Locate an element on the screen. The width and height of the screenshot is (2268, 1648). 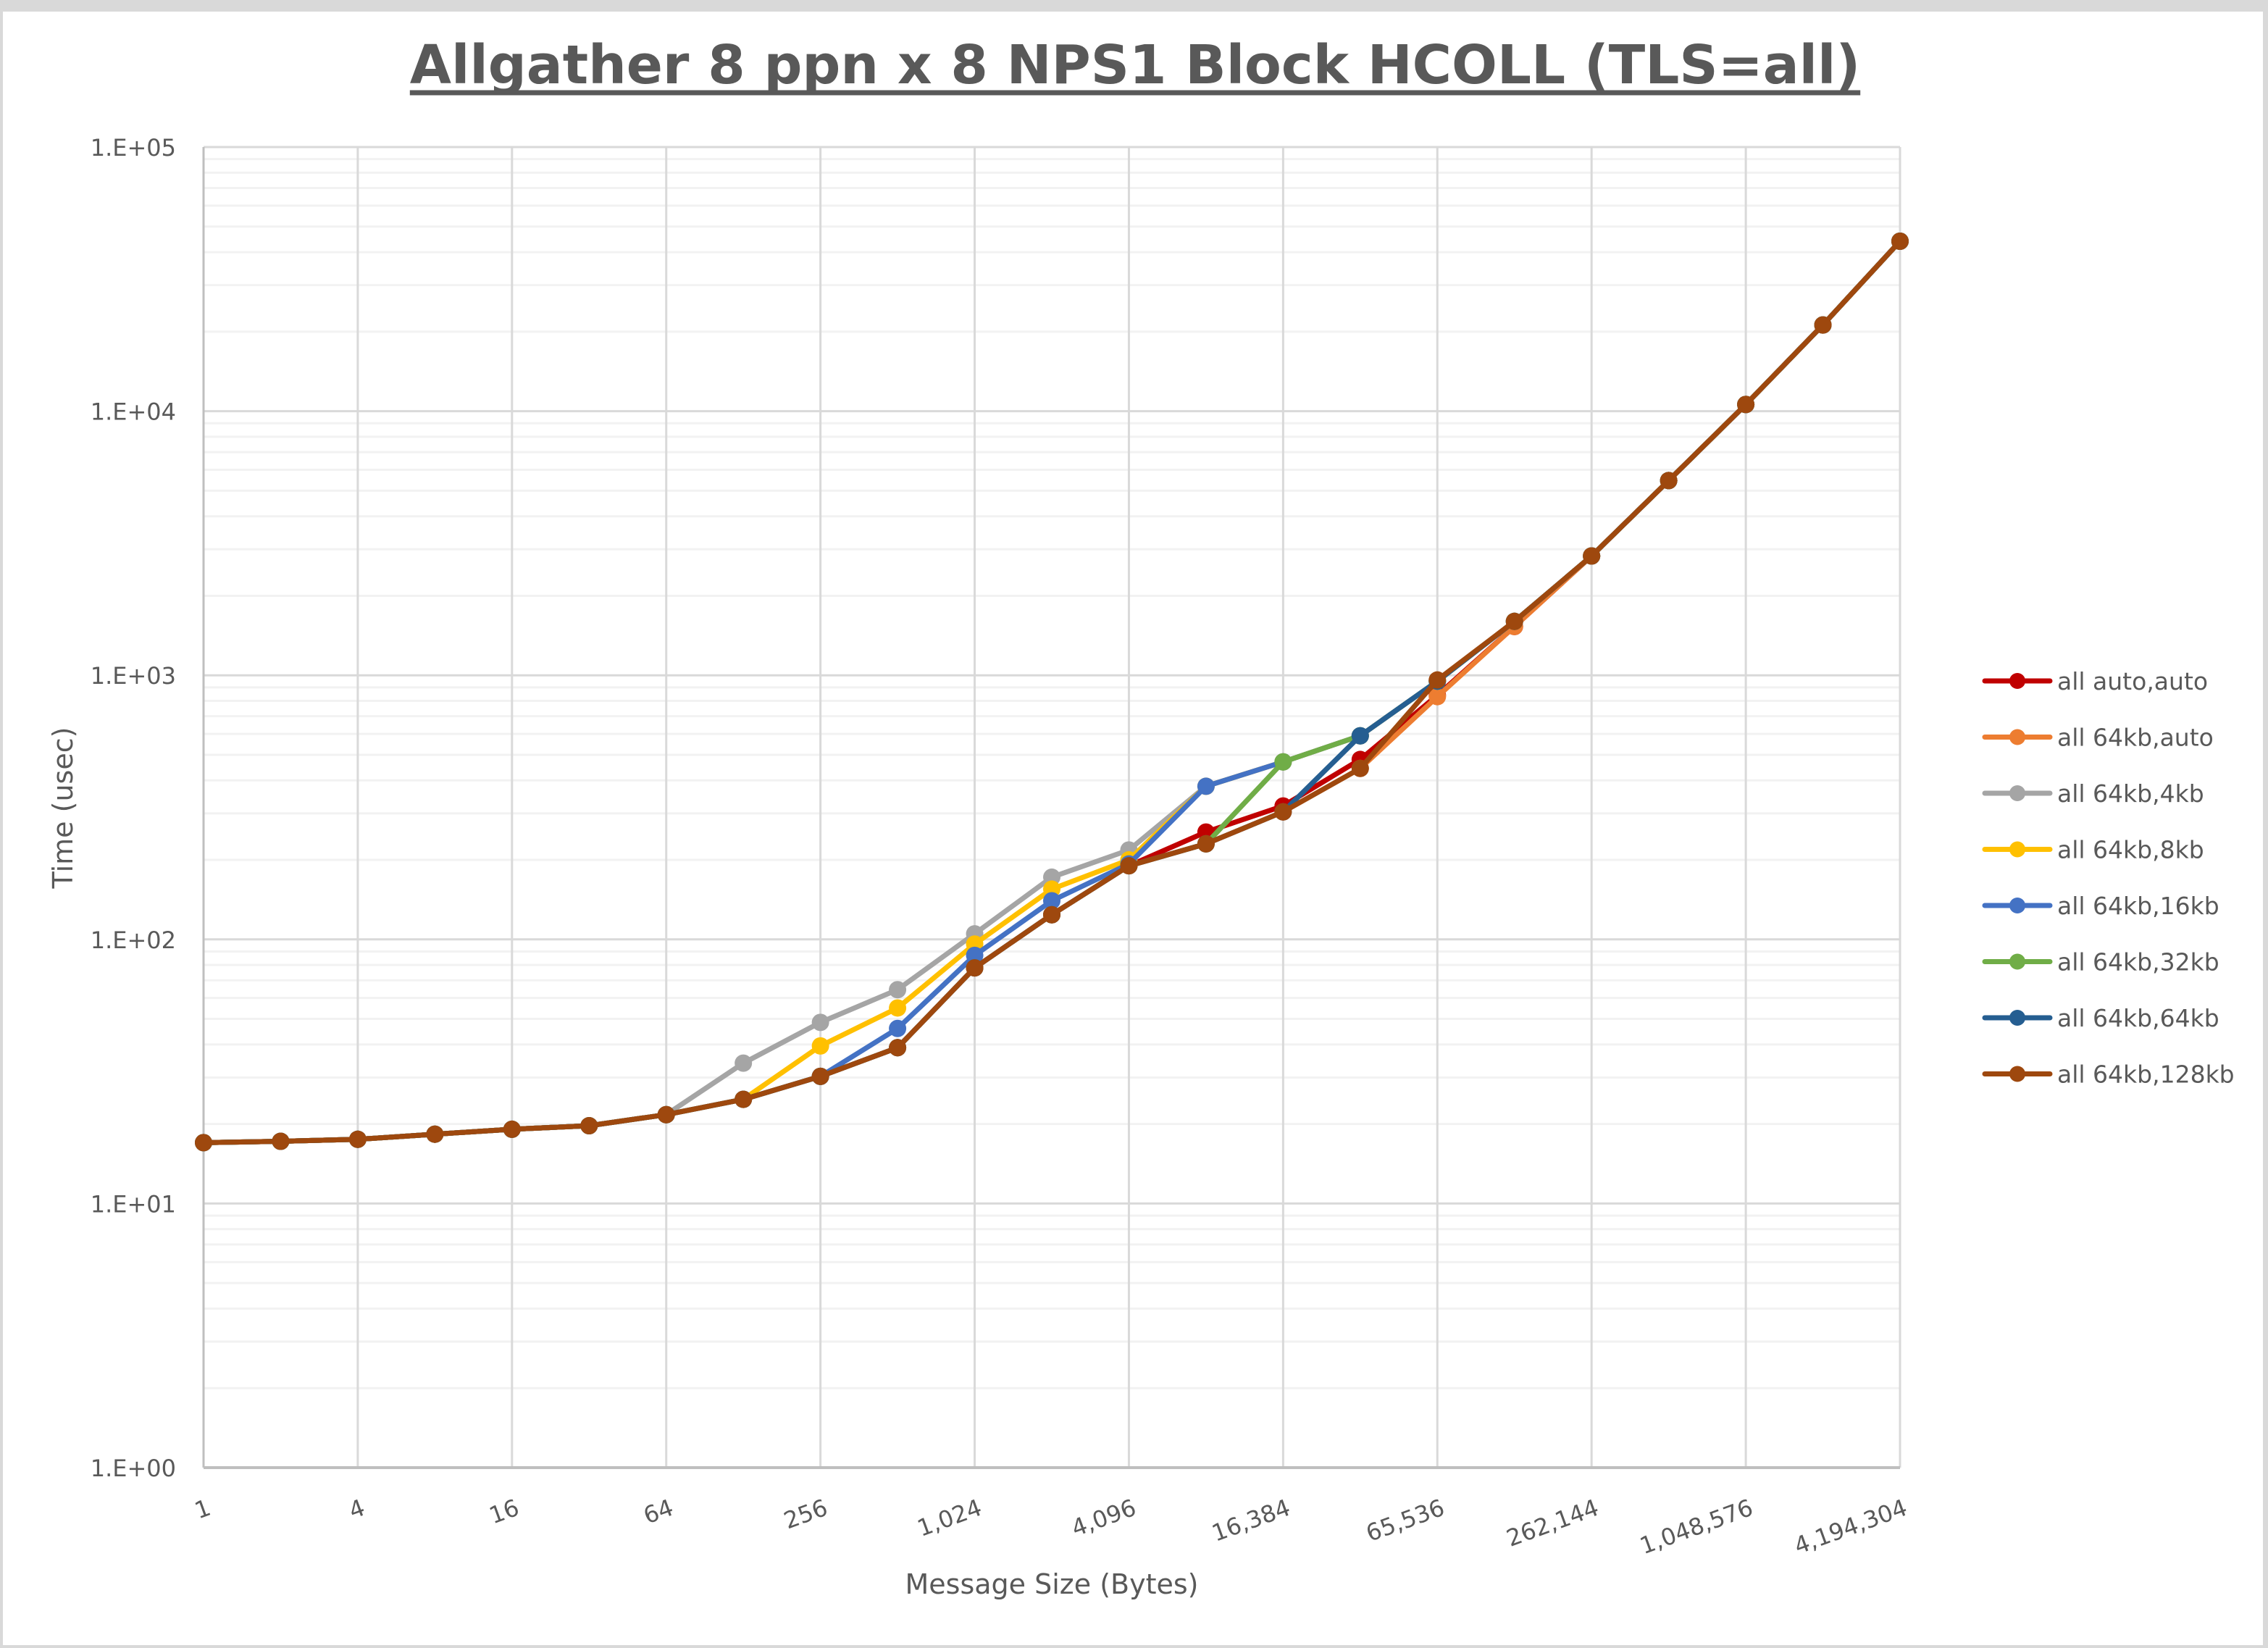
x-tick-label: 4 is located at coordinates (358, 1509).